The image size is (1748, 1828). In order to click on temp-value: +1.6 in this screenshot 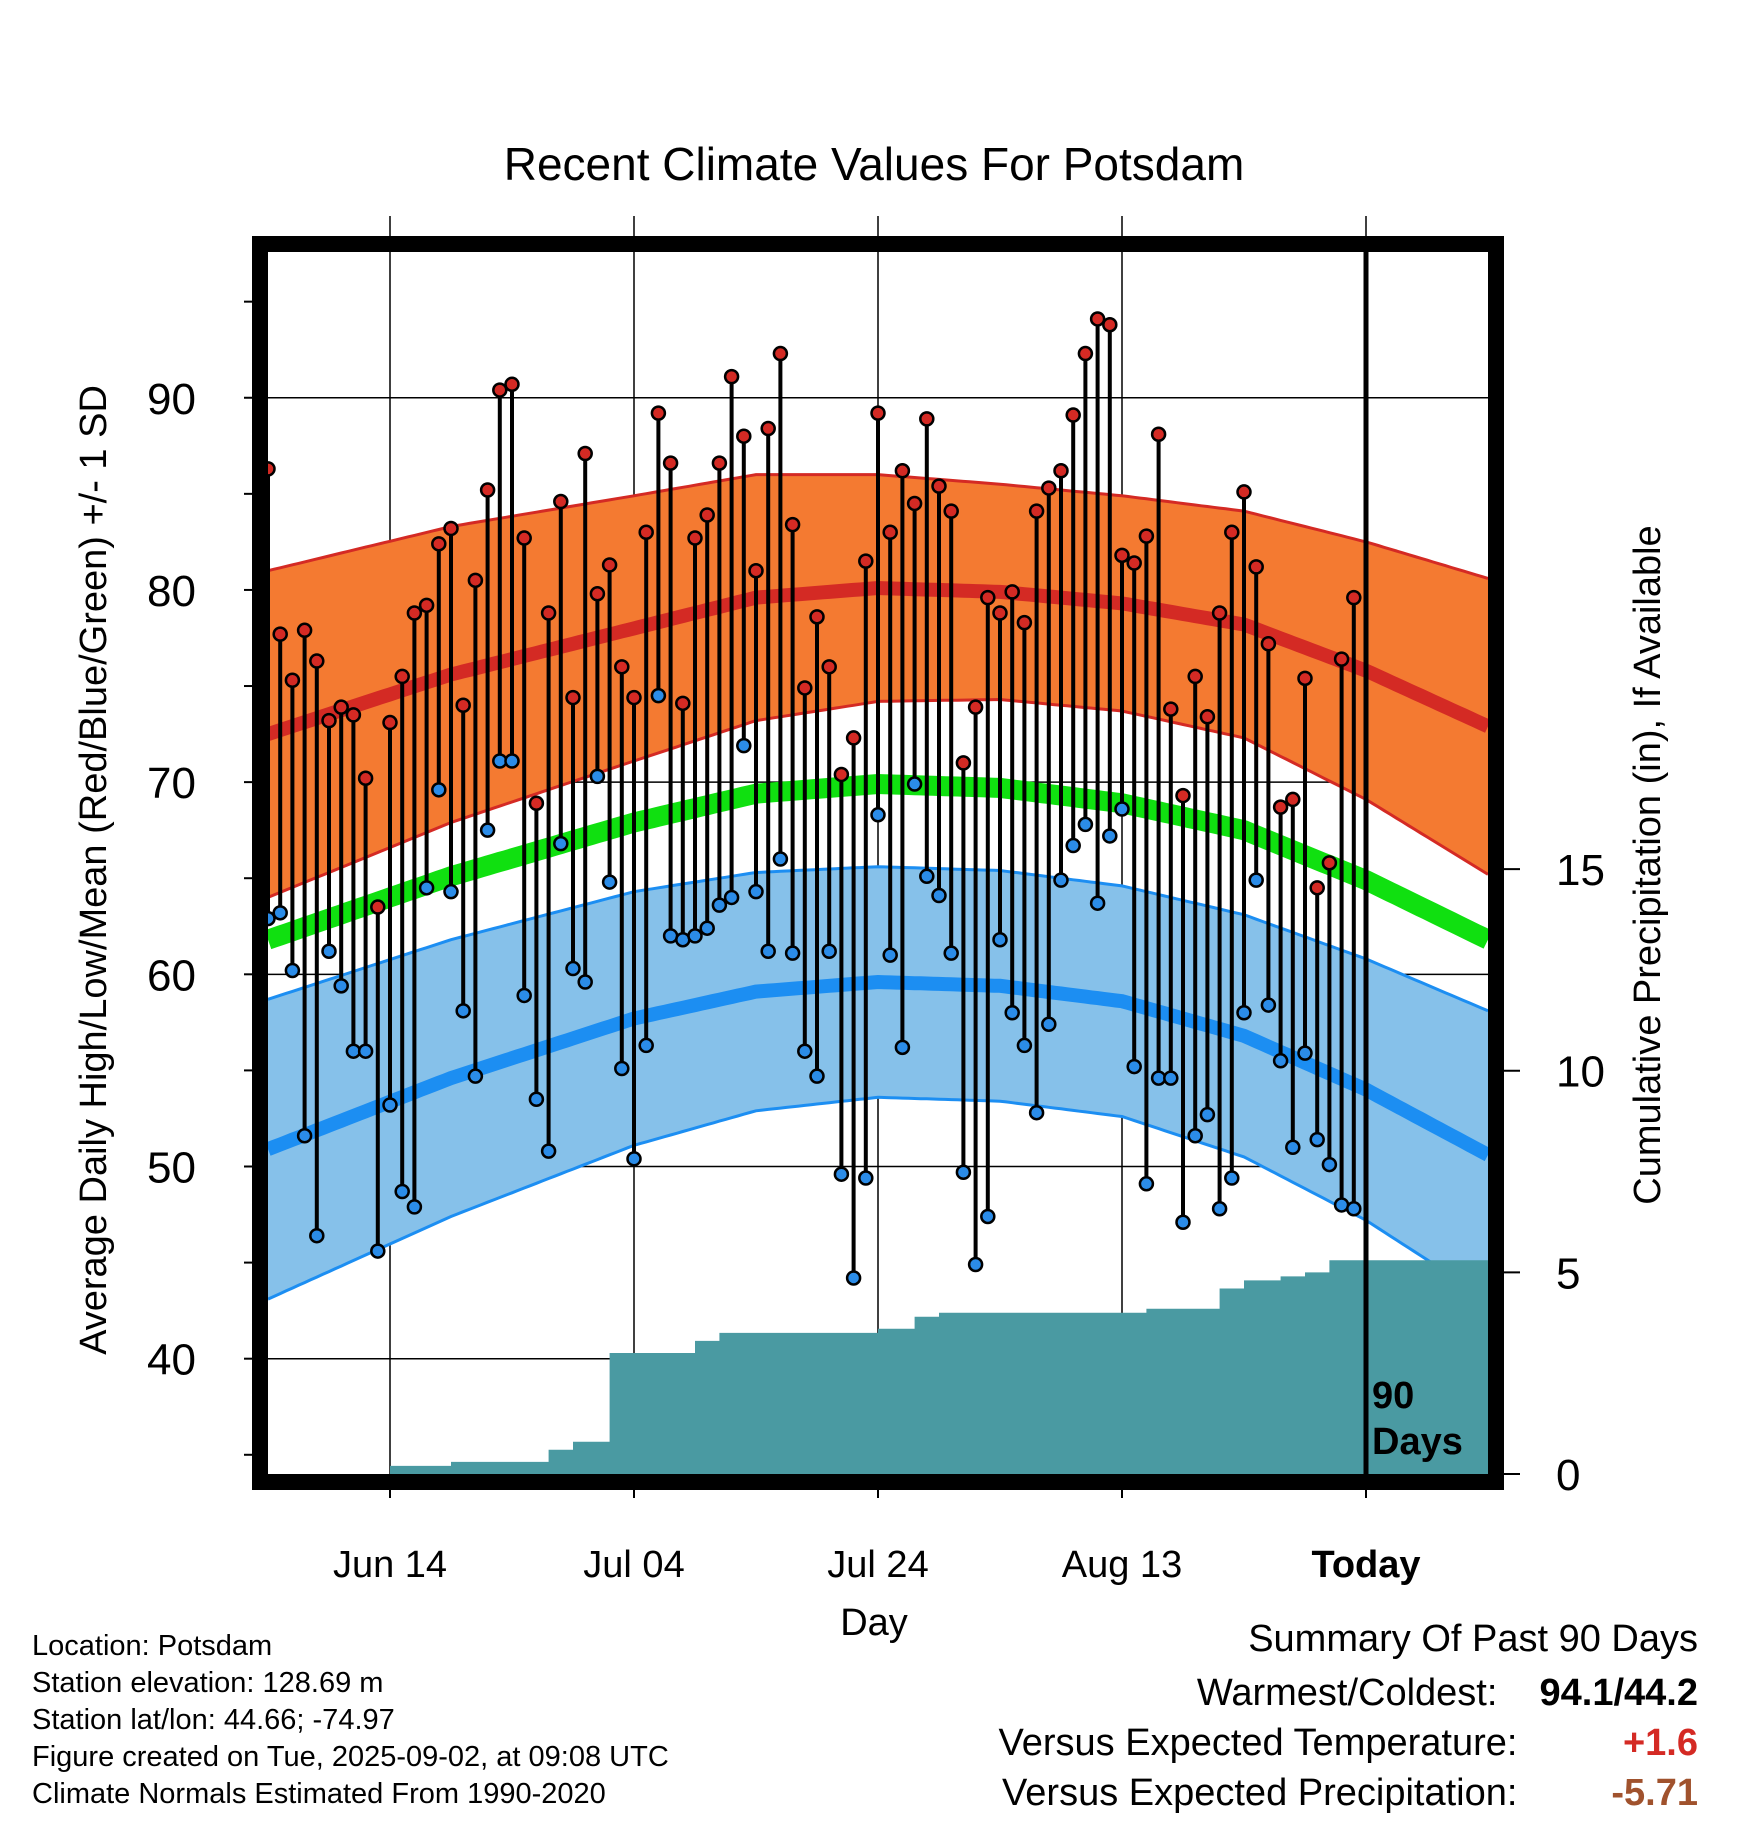, I will do `click(1660, 1743)`.